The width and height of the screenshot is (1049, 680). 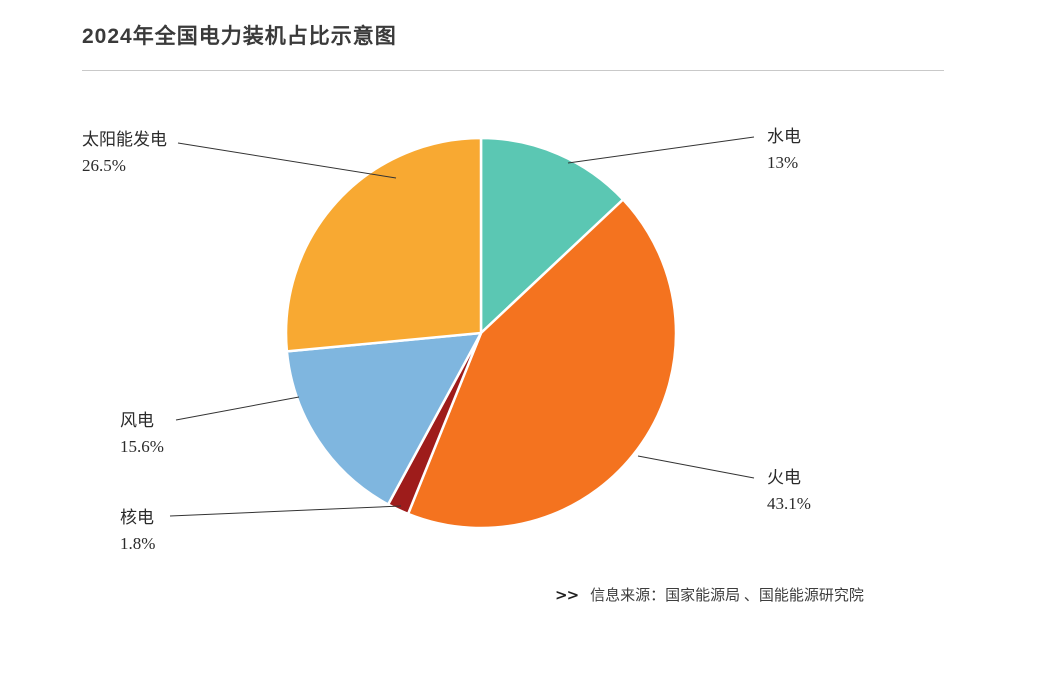 What do you see at coordinates (567, 595) in the screenshot?
I see `source-marker-icon: >>` at bounding box center [567, 595].